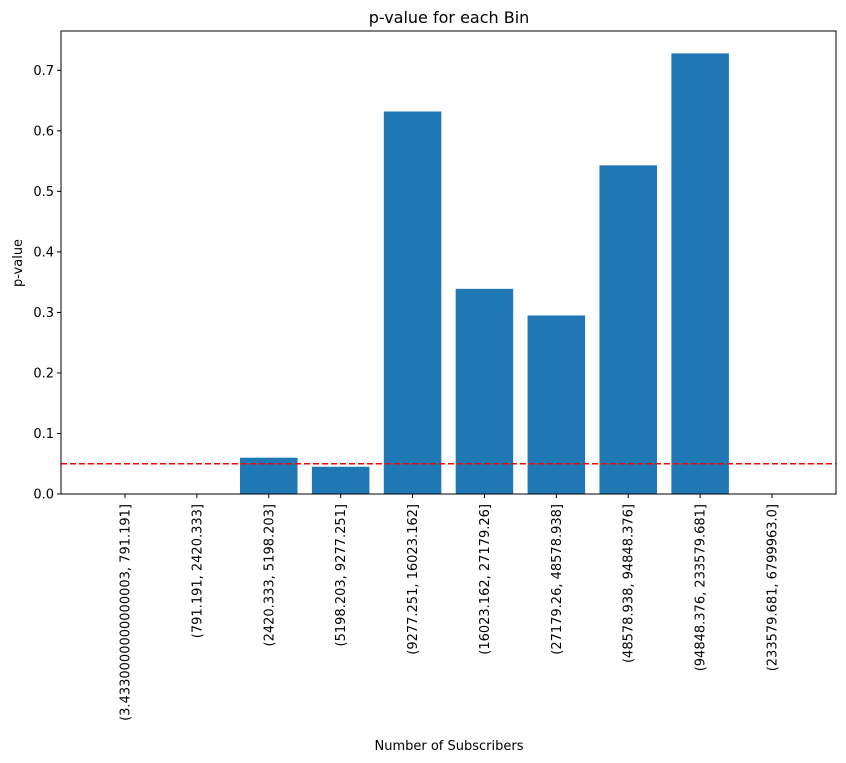 This screenshot has height=763, width=846. What do you see at coordinates (43, 313) in the screenshot?
I see `y-tick-label: 0.3` at bounding box center [43, 313].